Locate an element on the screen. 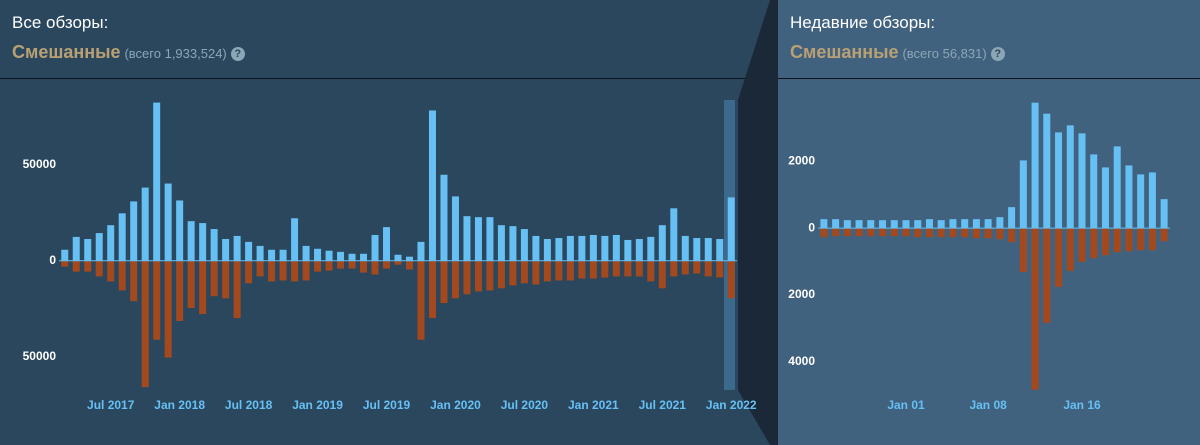 The width and height of the screenshot is (1200, 445). header: Все обзоры: Смешанные (всего 1,933,524)? is located at coordinates (128, 37).